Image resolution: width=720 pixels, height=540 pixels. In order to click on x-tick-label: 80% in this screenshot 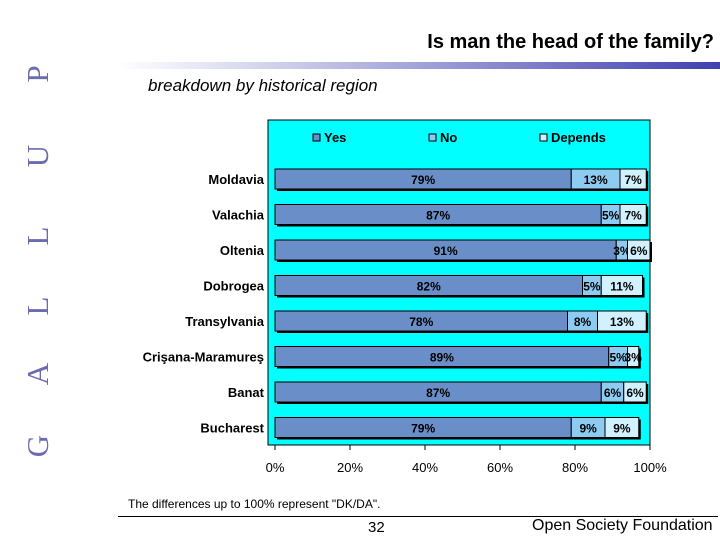, I will do `click(575, 467)`.